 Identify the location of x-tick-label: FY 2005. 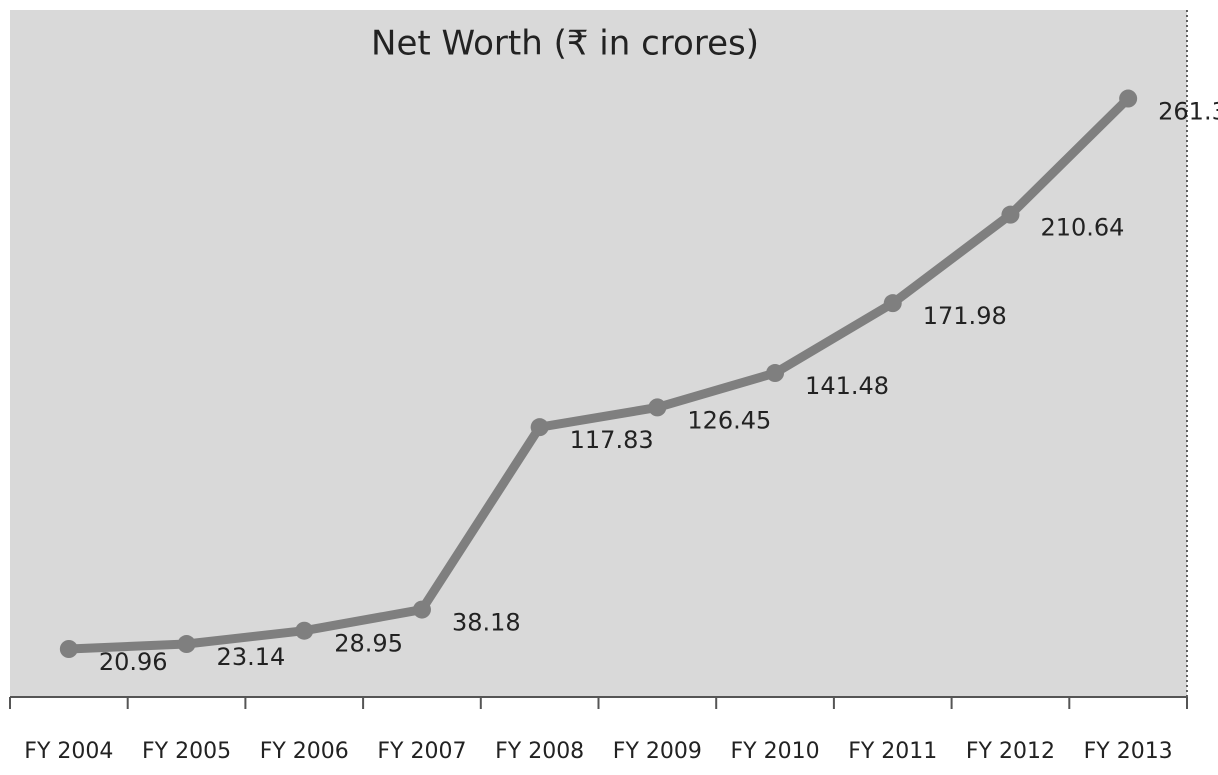
(186, 751).